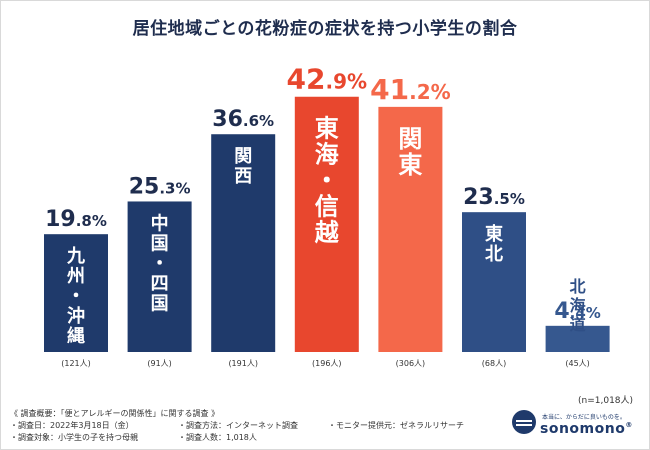 The height and width of the screenshot is (450, 650). I want to click on value-dec-4: .2%, so click(430, 92).